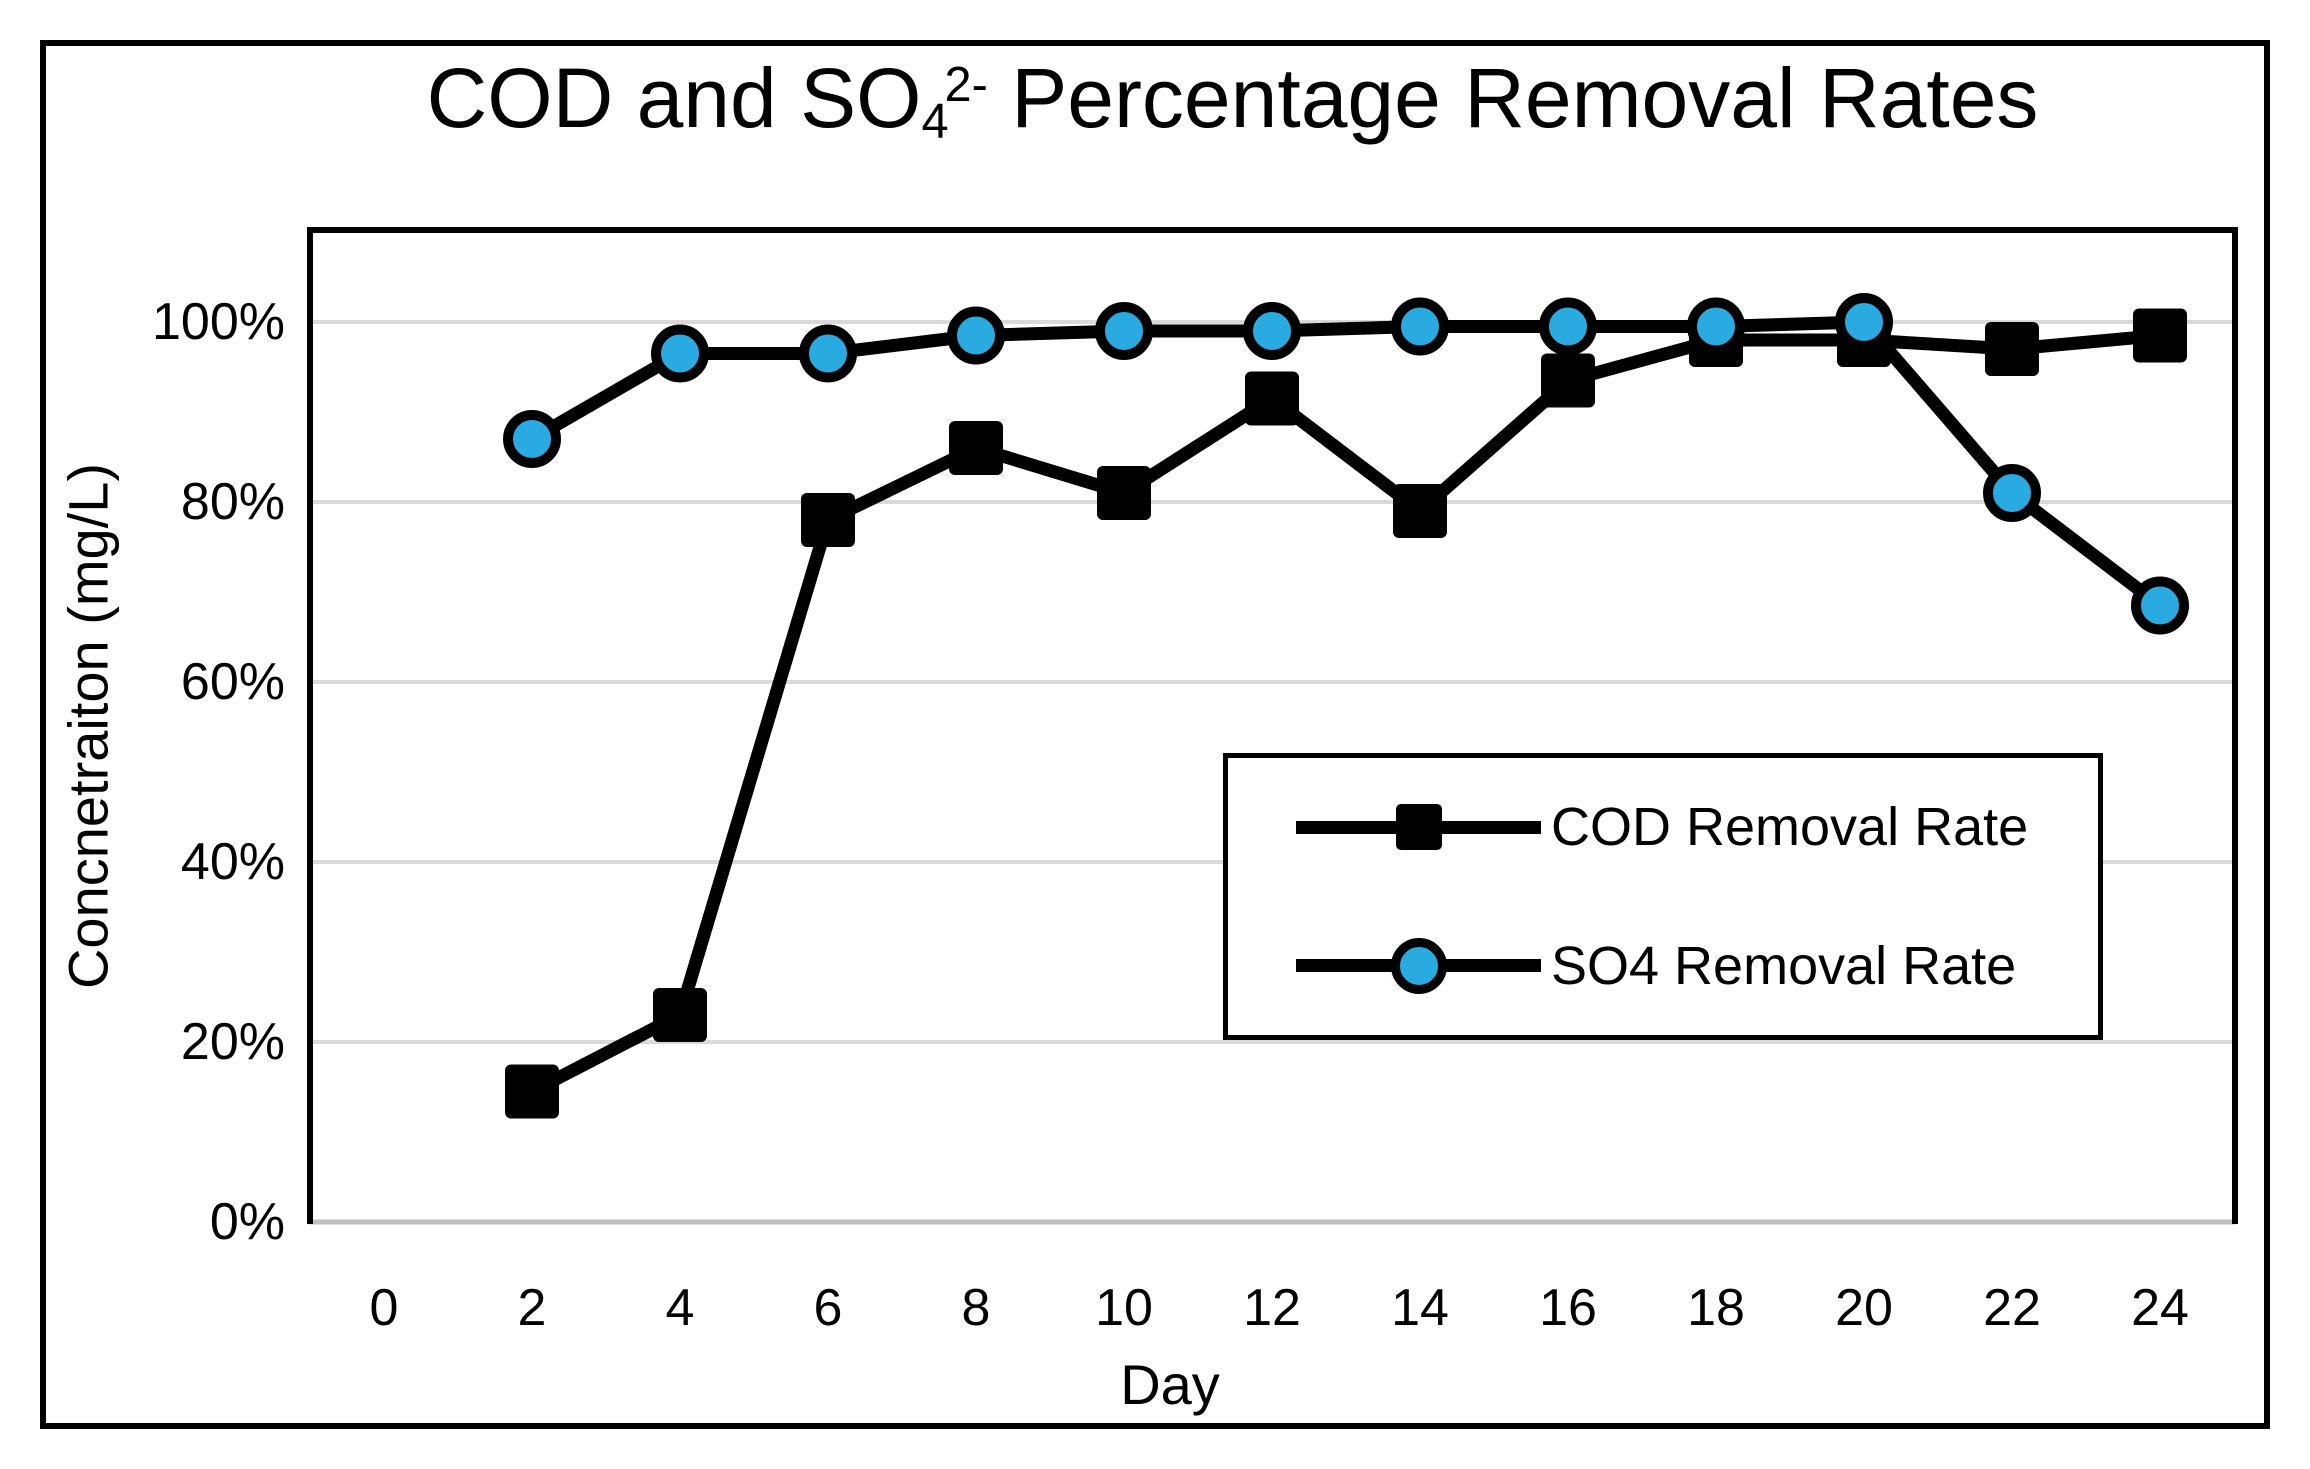 Image resolution: width=2310 pixels, height=1469 pixels. Describe the element at coordinates (532, 1308) in the screenshot. I see `x-tick-label: 2` at that location.